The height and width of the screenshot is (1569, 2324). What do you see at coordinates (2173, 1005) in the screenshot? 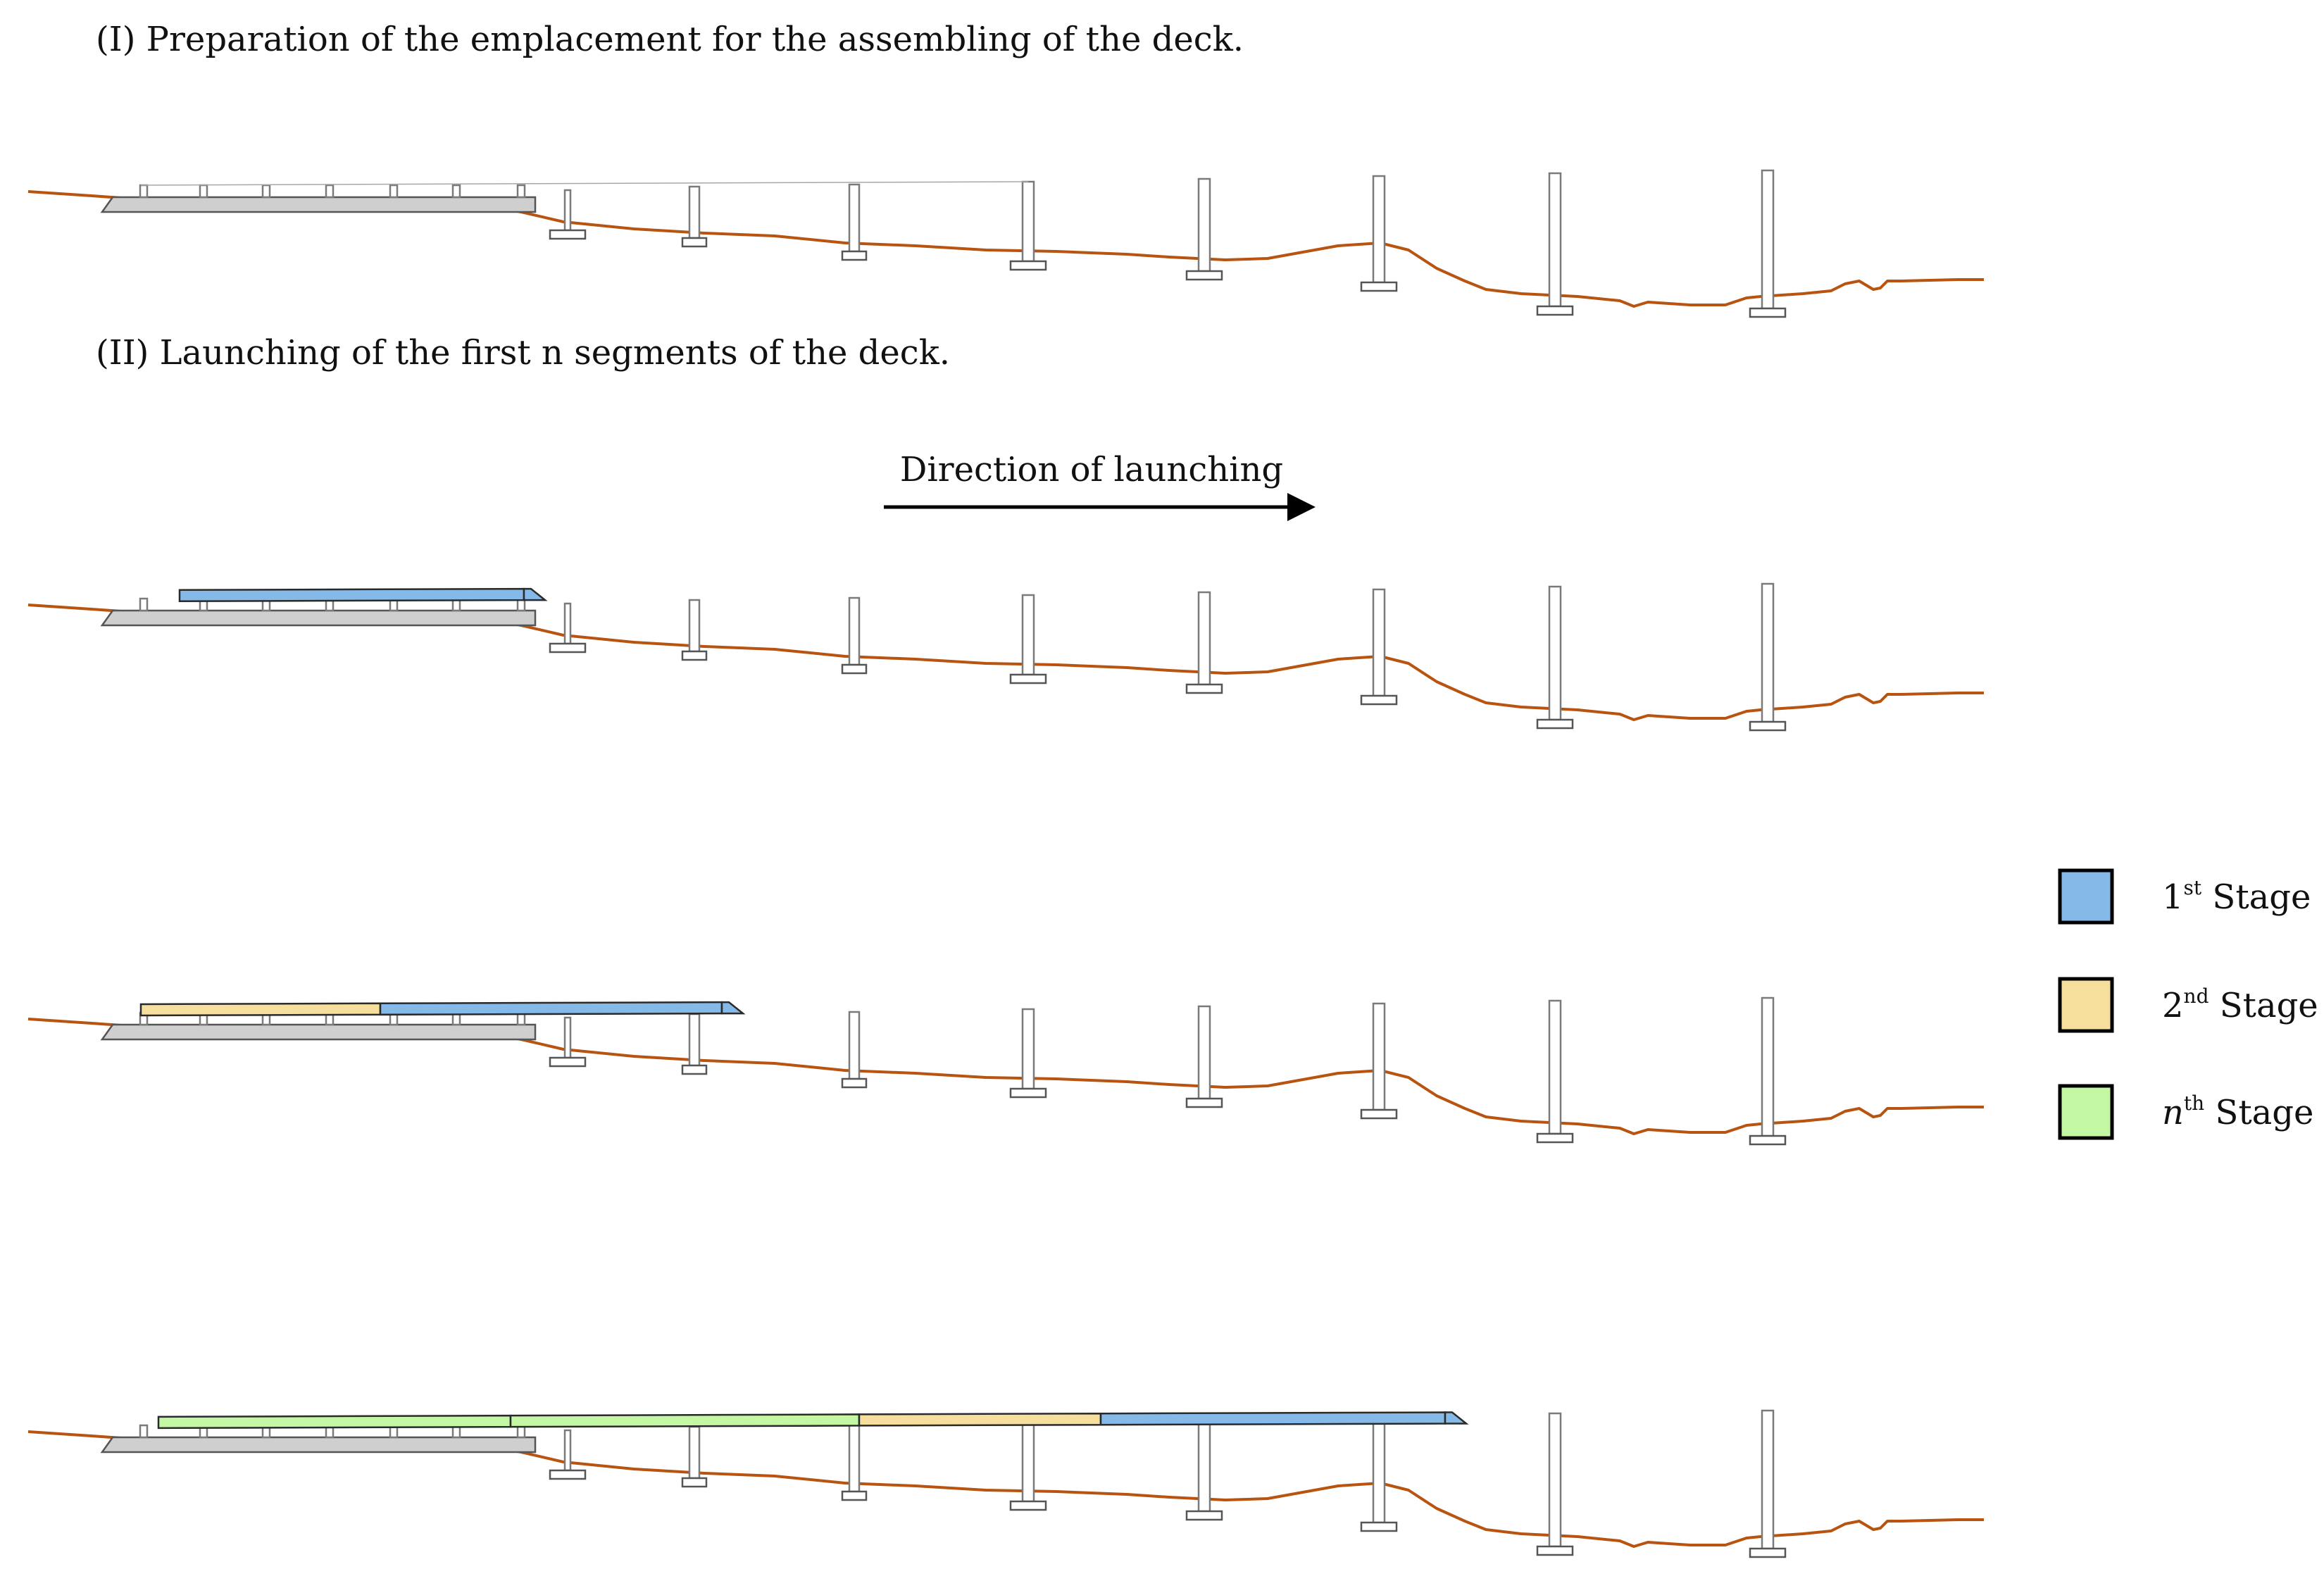
I see `legend-ordinal: 2` at bounding box center [2173, 1005].